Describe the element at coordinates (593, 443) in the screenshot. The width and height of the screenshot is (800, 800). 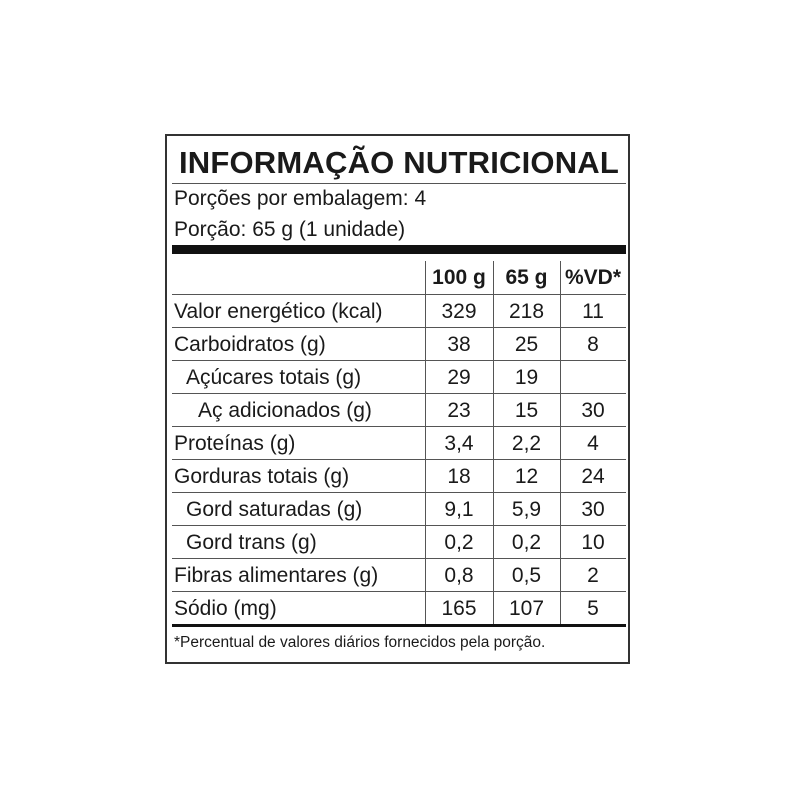
I see `value-vd: 4` at that location.